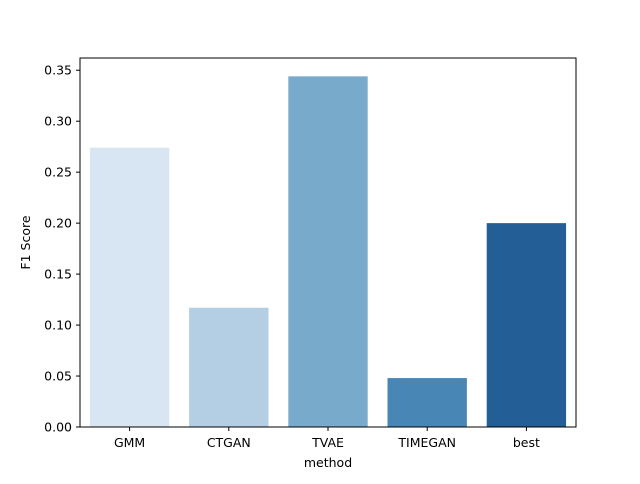 This screenshot has height=484, width=640. I want to click on x-axis-ticks: GMM CTGAN TVAE TIMEGAN best, so click(327, 438).